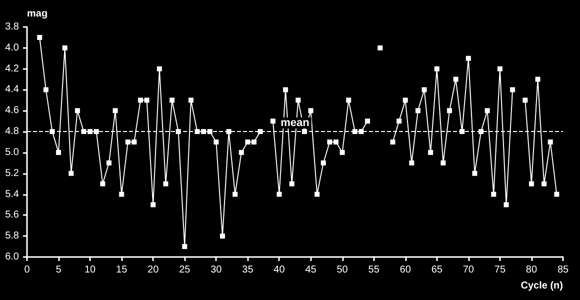  Describe the element at coordinates (500, 270) in the screenshot. I see `x-tick-label: 75` at that location.